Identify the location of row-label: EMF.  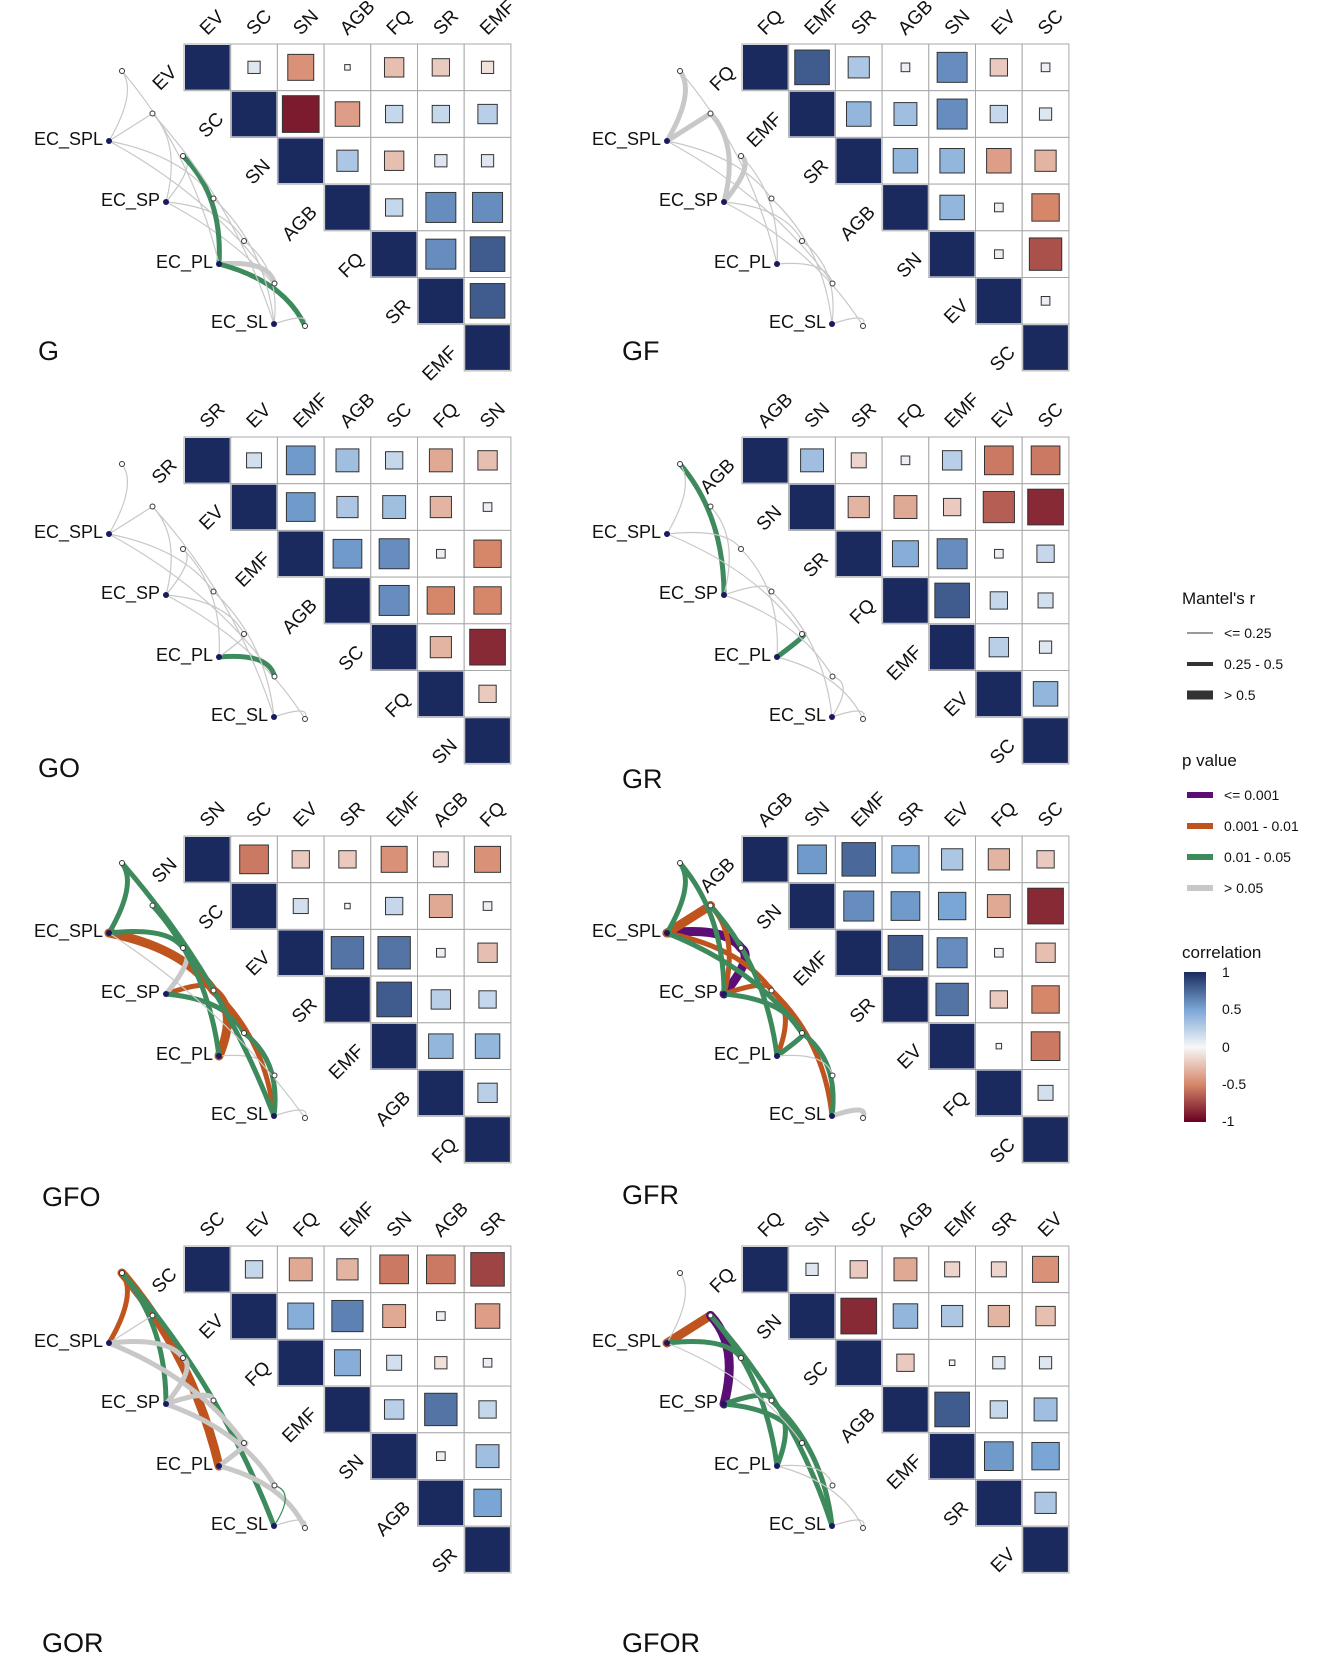
(253, 569).